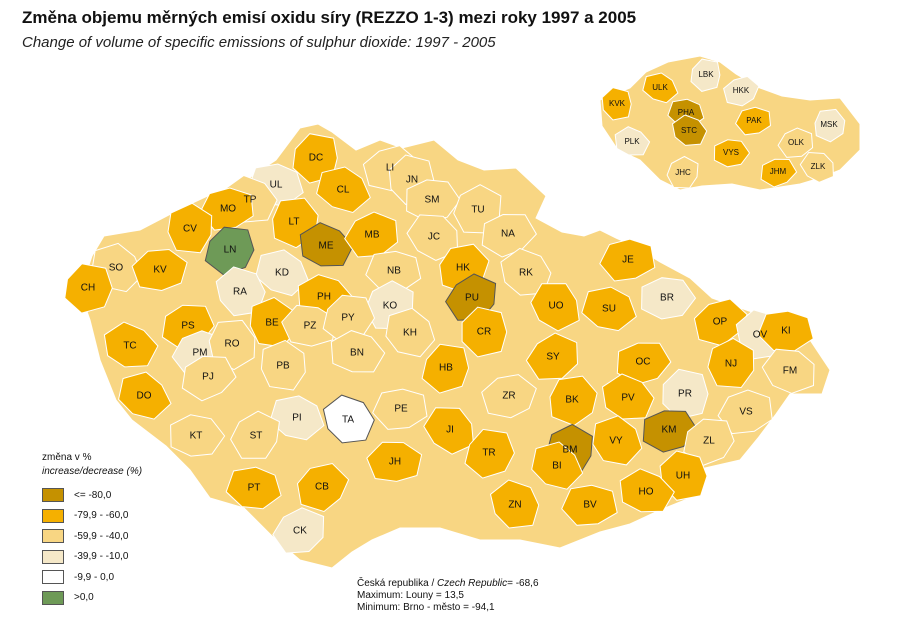 Image resolution: width=903 pixels, height=641 pixels. I want to click on district-label: ZR, so click(508, 396).